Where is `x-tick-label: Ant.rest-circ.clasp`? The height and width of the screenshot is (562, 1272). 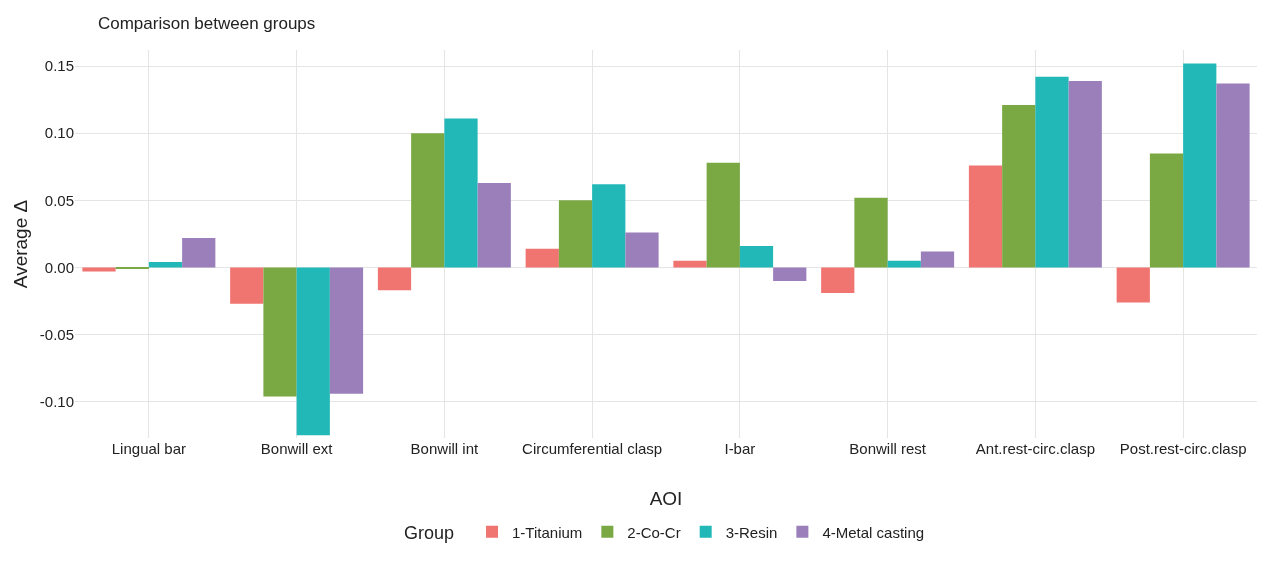
x-tick-label: Ant.rest-circ.clasp is located at coordinates (1035, 448).